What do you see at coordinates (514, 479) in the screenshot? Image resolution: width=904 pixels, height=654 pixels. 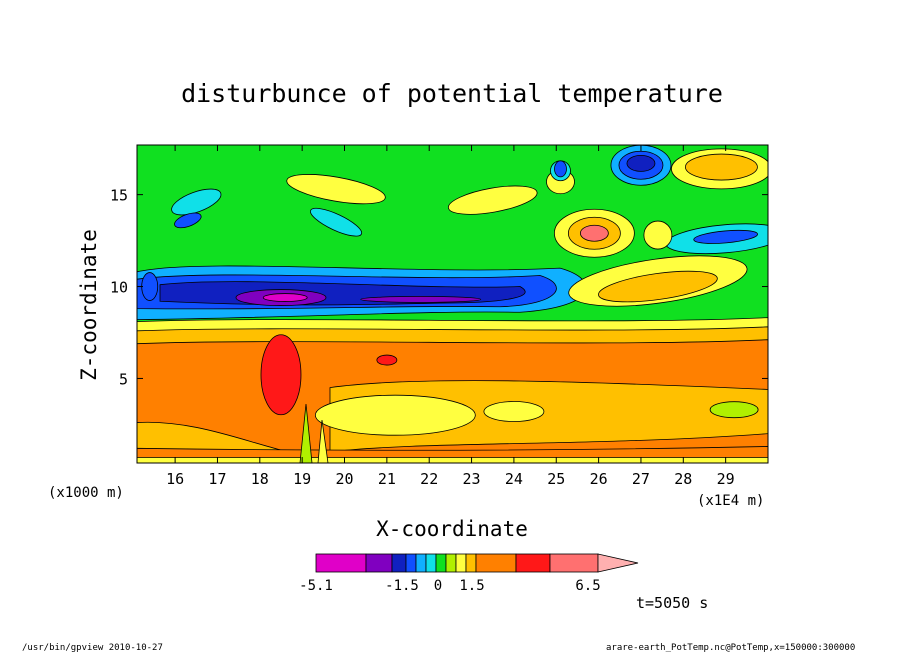 I see `x-tick-label: 24` at bounding box center [514, 479].